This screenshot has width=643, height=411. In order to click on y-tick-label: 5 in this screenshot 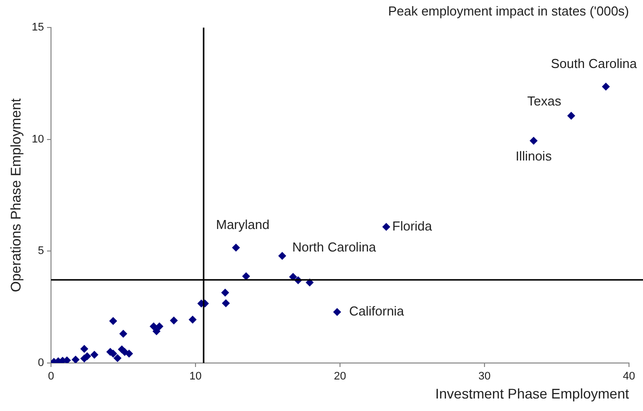, I will do `click(41, 251)`.